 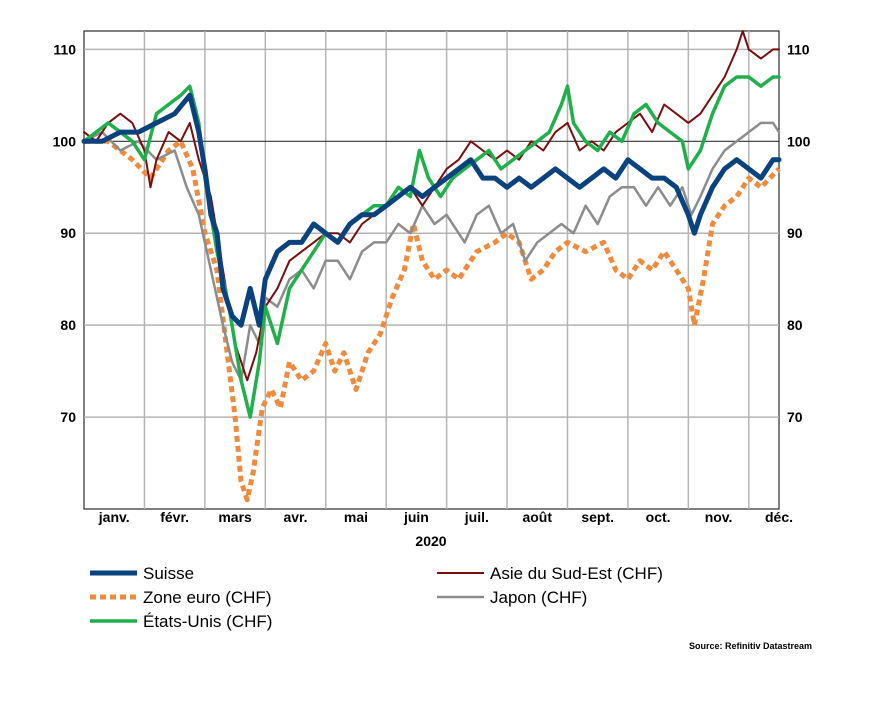 I want to click on y-tick-label-right: 110, so click(x=798, y=49).